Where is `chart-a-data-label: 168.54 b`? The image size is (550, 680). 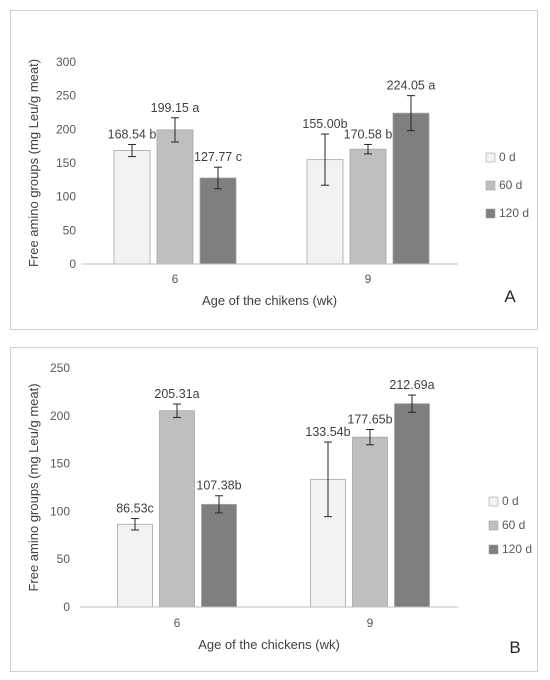 chart-a-data-label: 168.54 b is located at coordinates (132, 134).